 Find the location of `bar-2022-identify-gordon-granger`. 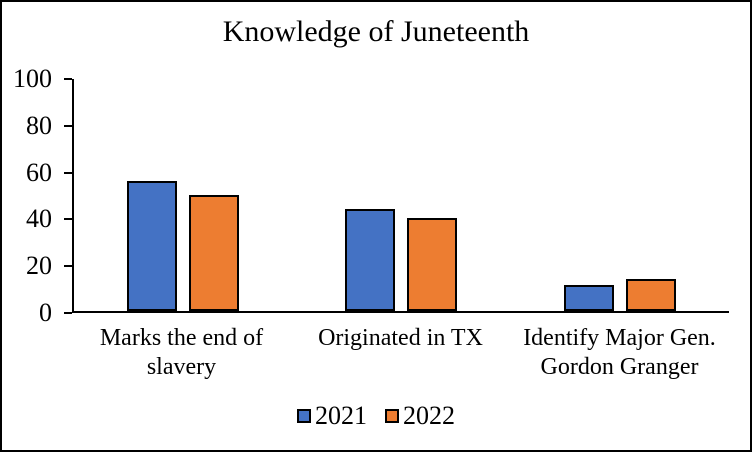

bar-2022-identify-gordon-granger is located at coordinates (650, 294).